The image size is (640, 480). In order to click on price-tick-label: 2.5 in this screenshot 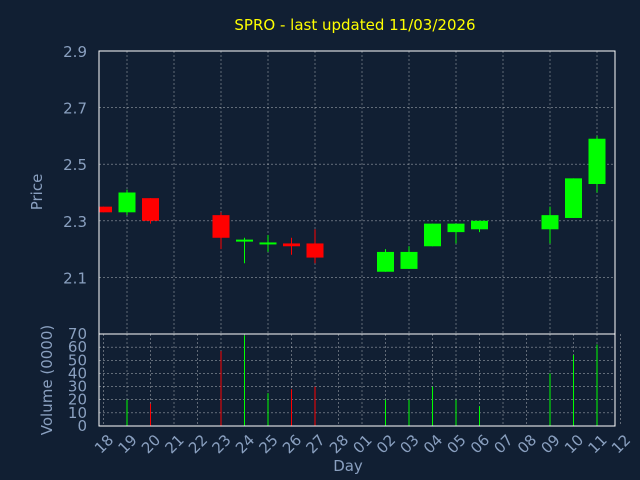, I will do `click(75, 165)`.